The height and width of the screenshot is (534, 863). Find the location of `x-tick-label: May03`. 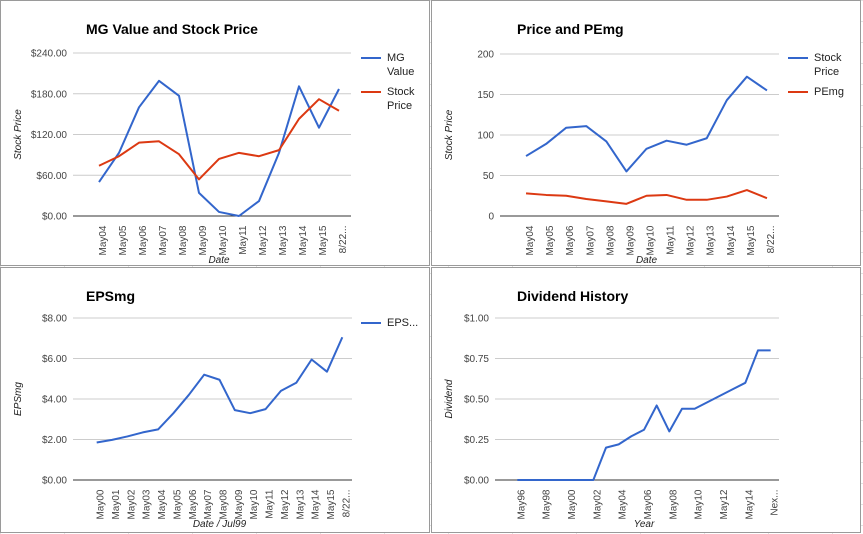

x-tick-label: May03 is located at coordinates (147, 504).